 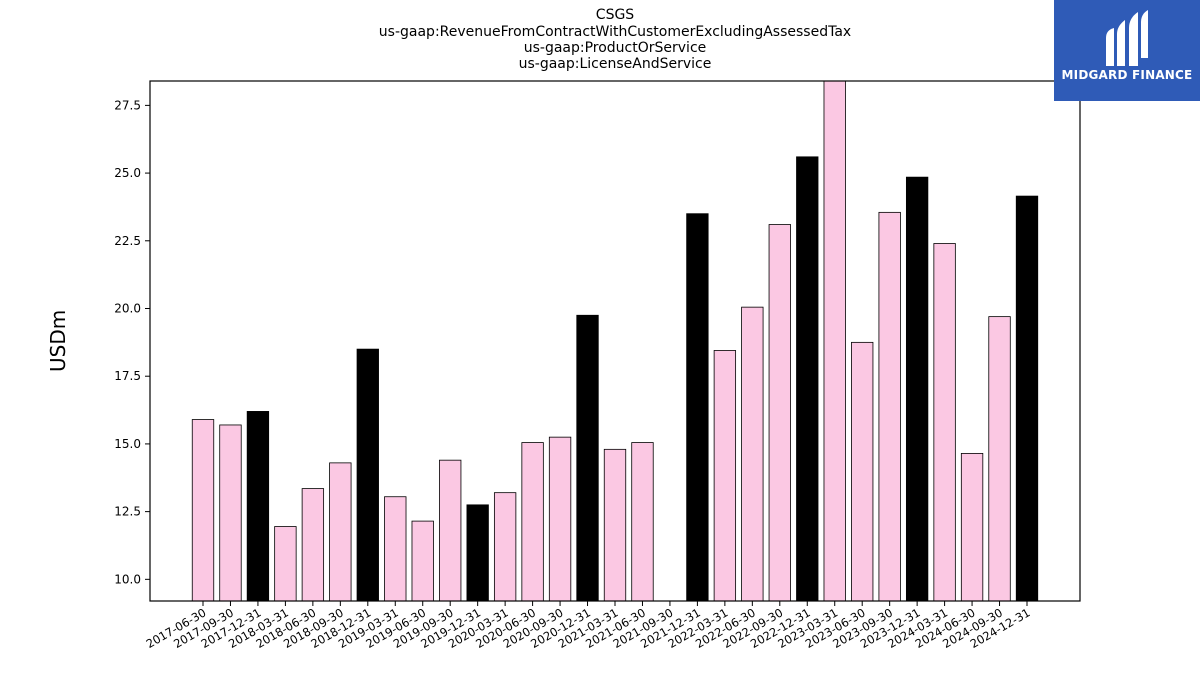 I want to click on y-tick-label-10.0: 10.0, so click(x=127, y=579).